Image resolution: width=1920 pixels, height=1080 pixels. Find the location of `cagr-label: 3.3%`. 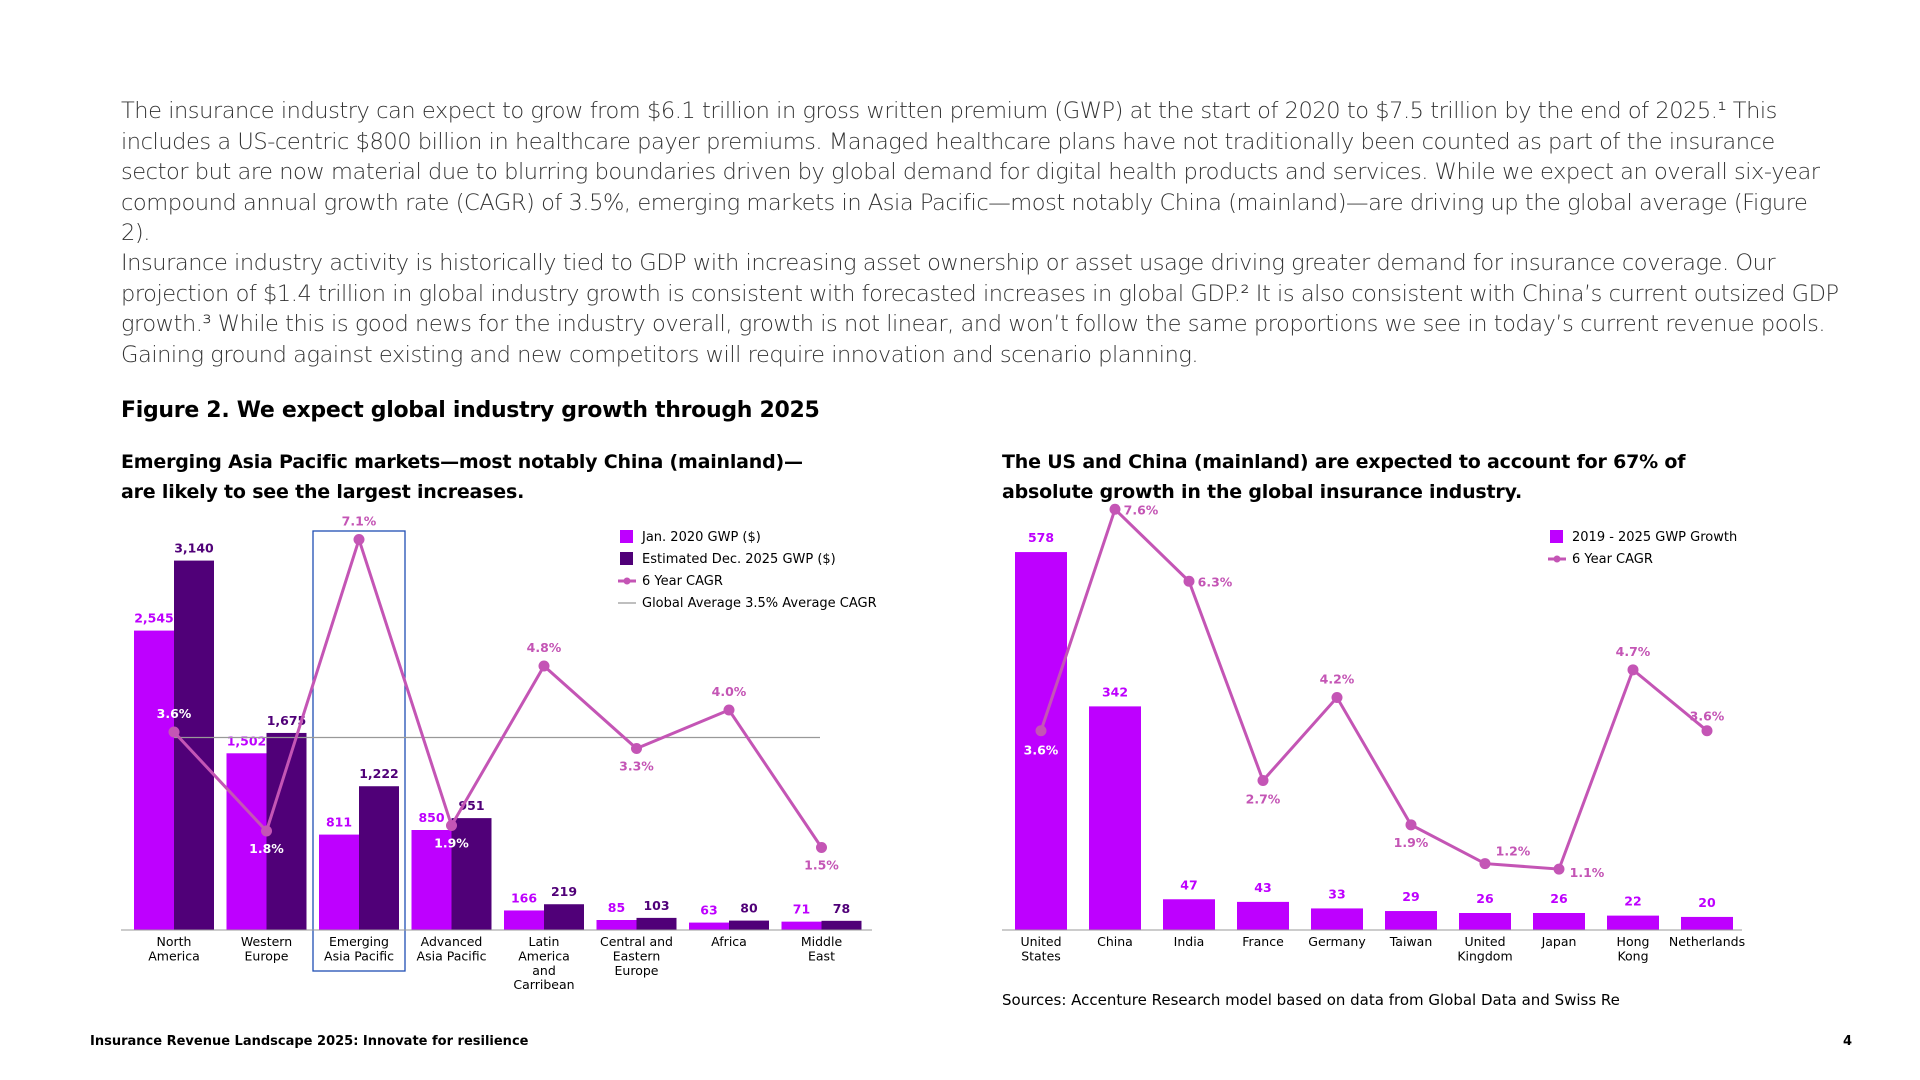

cagr-label: 3.3% is located at coordinates (636, 766).